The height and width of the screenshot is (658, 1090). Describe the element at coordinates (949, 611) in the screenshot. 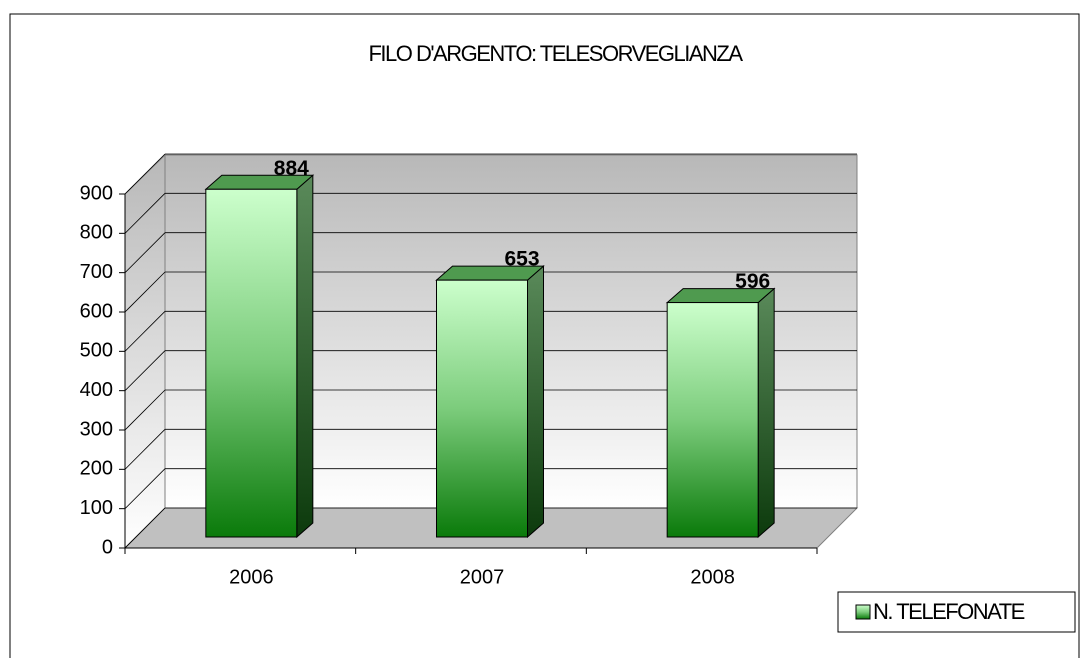

I see `legend-label: N. TELEFONATE` at that location.